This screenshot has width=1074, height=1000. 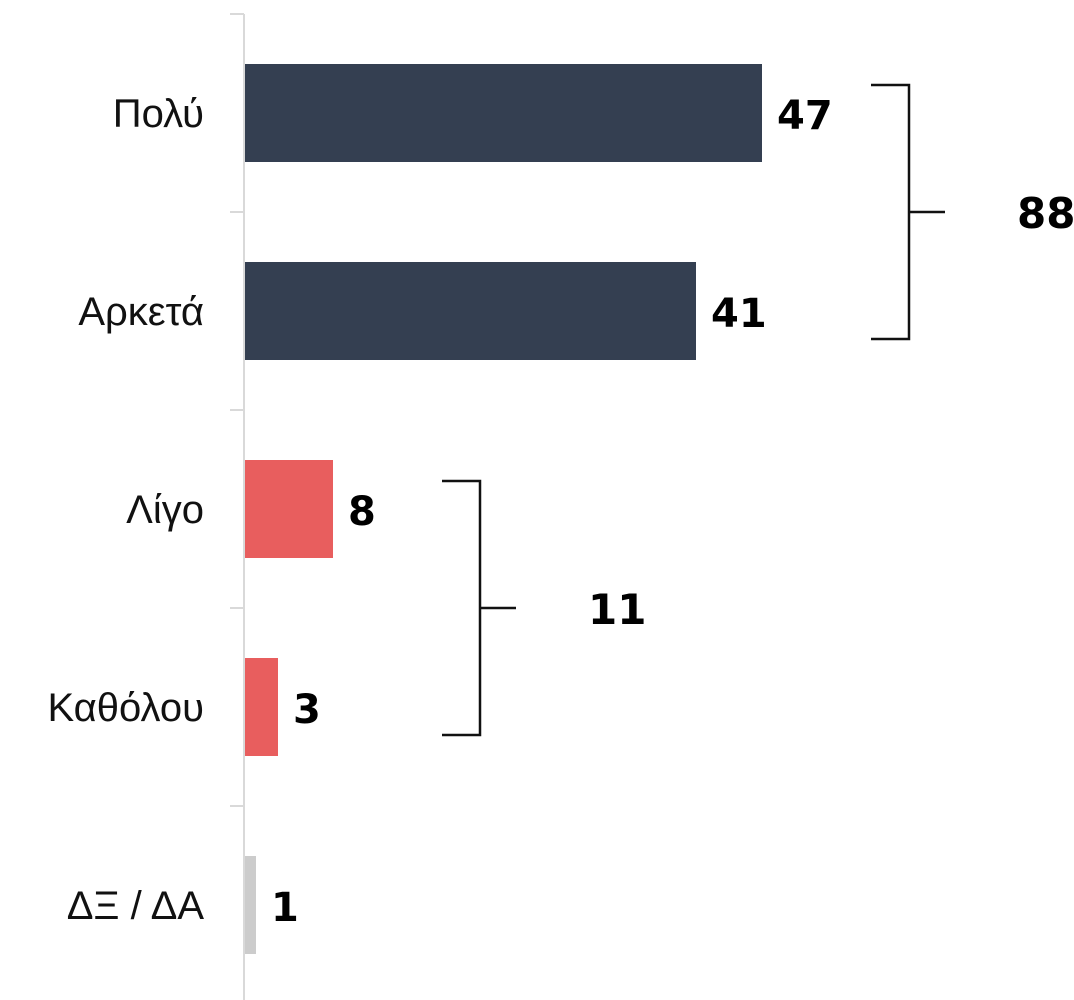 I want to click on data-label: 41, so click(x=739, y=314).